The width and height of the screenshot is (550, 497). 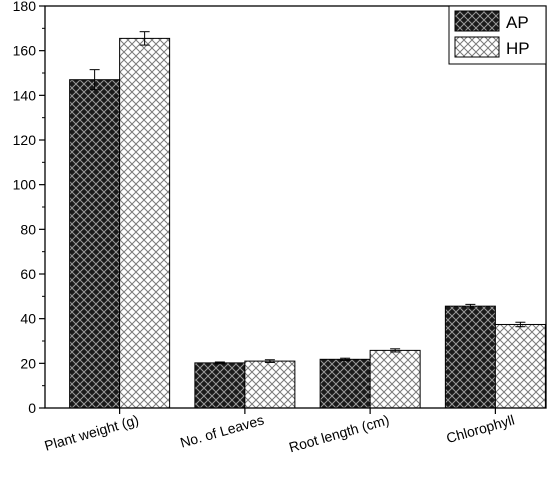 I want to click on y-tick-label: 20, so click(x=28, y=363).